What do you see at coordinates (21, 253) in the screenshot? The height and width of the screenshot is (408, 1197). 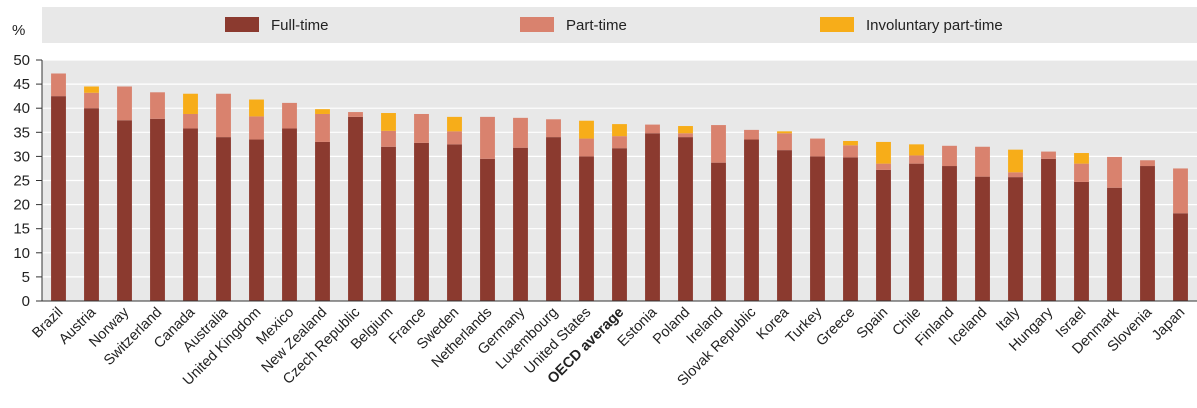 I see `y-tick-label: 10` at bounding box center [21, 253].